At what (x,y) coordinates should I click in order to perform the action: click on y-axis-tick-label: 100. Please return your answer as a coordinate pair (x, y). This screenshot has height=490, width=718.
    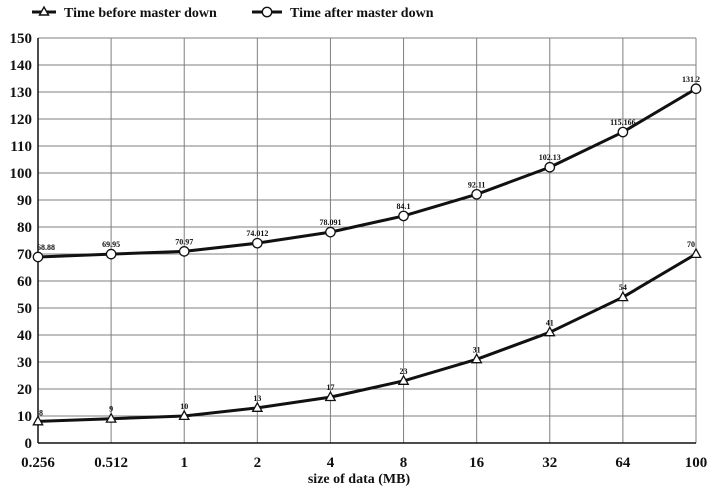
    Looking at the image, I should click on (21, 174).